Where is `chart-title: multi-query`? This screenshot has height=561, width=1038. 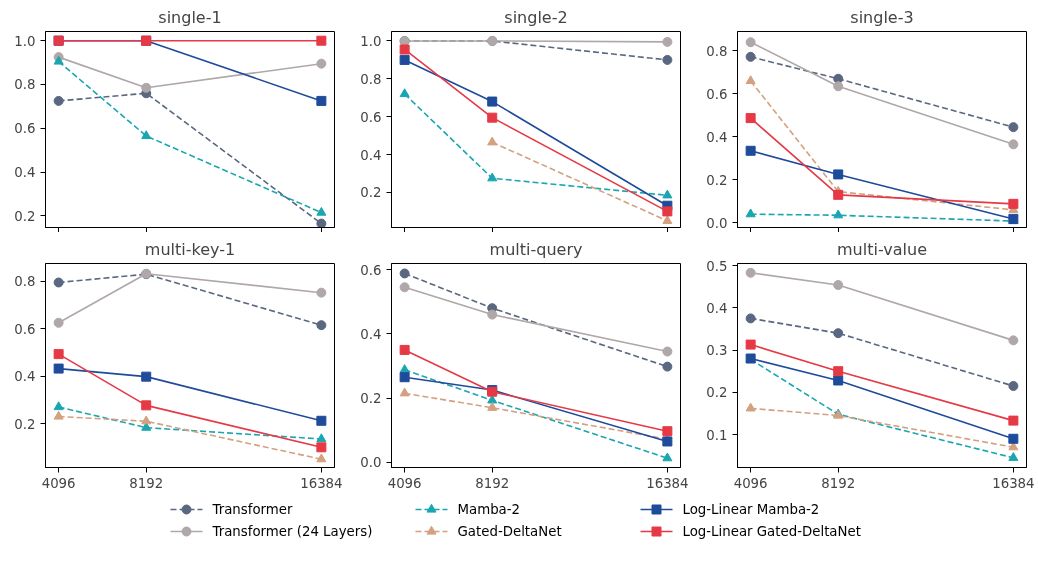 chart-title: multi-query is located at coordinates (536, 249).